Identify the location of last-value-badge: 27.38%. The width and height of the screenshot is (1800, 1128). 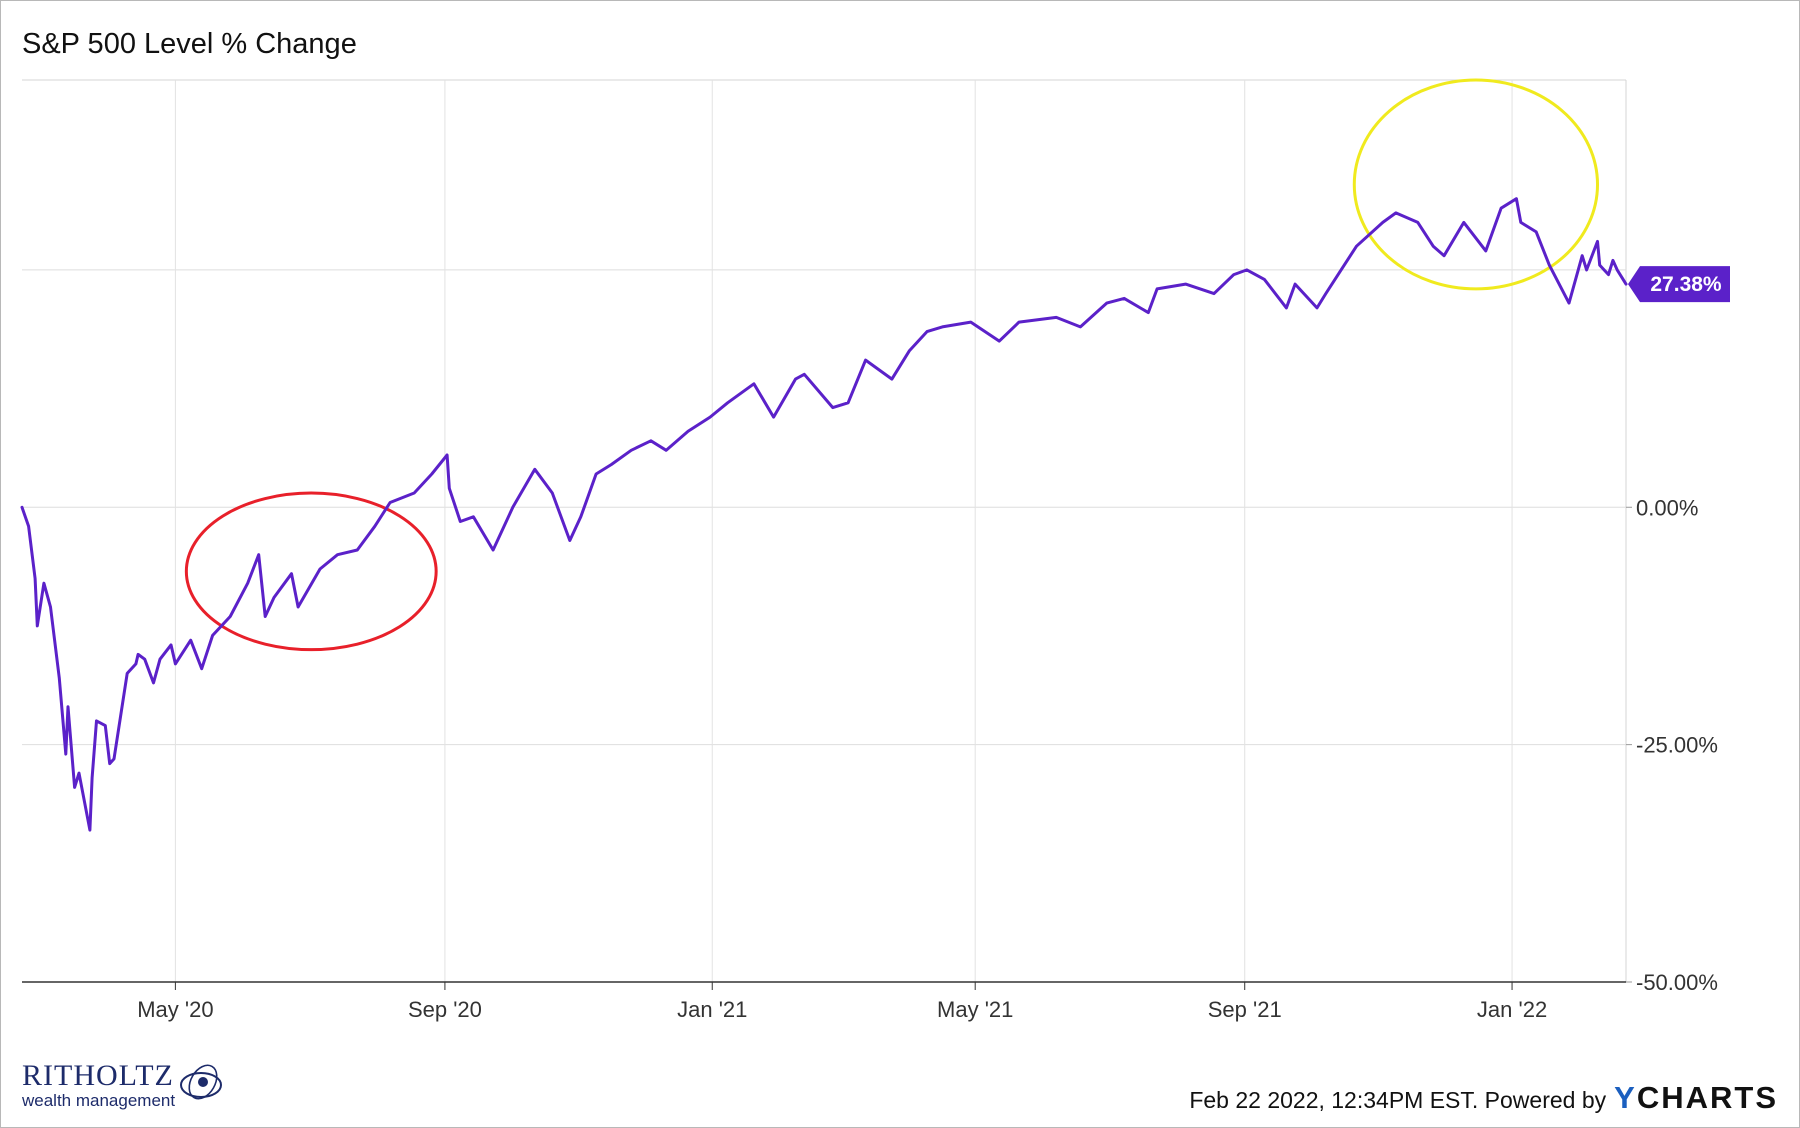
(1679, 284).